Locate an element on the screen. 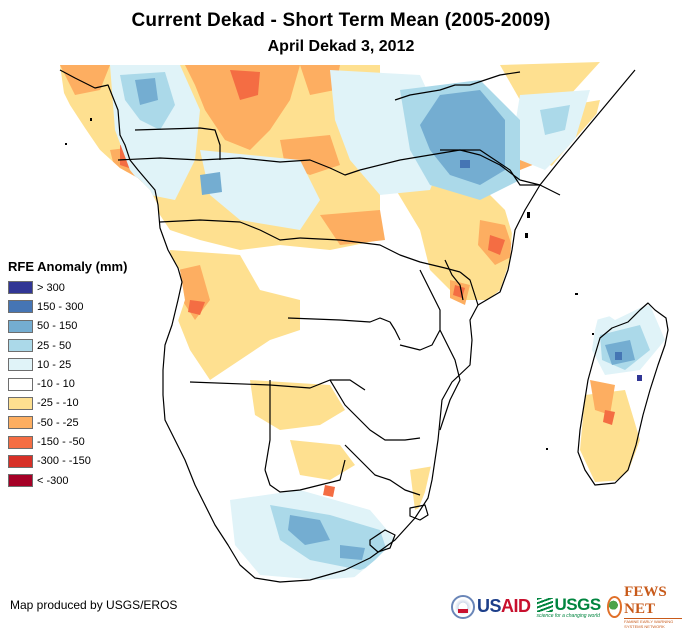  legend-label: > 300 is located at coordinates (51, 287).